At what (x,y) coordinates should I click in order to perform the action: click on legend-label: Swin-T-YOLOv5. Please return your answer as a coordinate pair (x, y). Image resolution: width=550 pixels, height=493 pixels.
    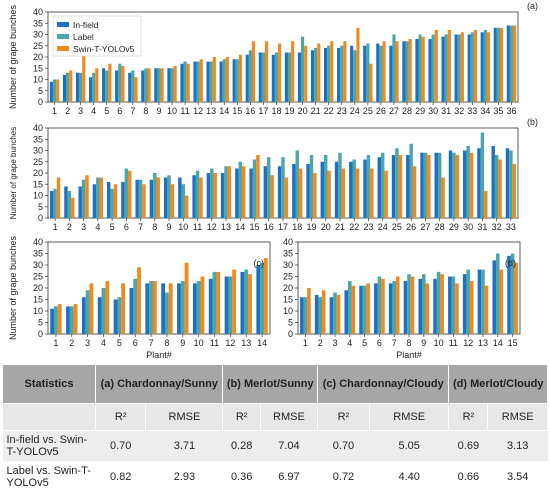
    Looking at the image, I should click on (104, 49).